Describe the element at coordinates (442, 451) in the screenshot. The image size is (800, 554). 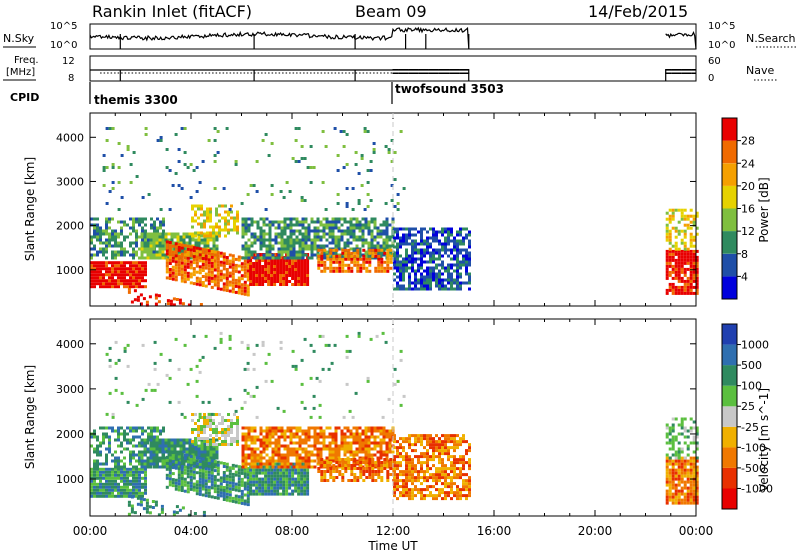
I see `vel-cell-2066` at that location.